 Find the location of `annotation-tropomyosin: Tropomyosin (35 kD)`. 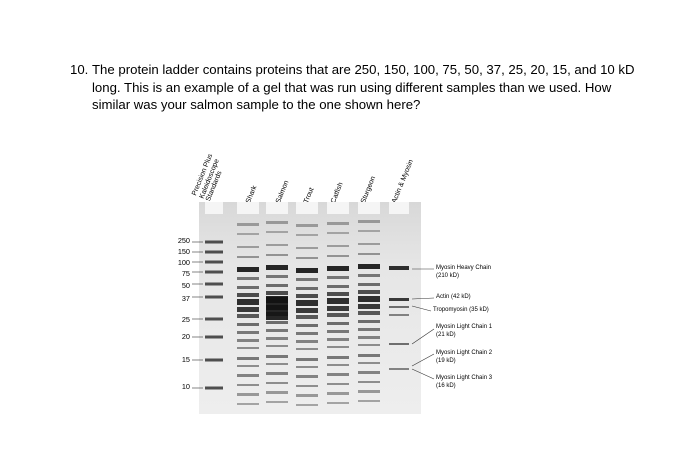

annotation-tropomyosin: Tropomyosin (35 kD) is located at coordinates (461, 310).